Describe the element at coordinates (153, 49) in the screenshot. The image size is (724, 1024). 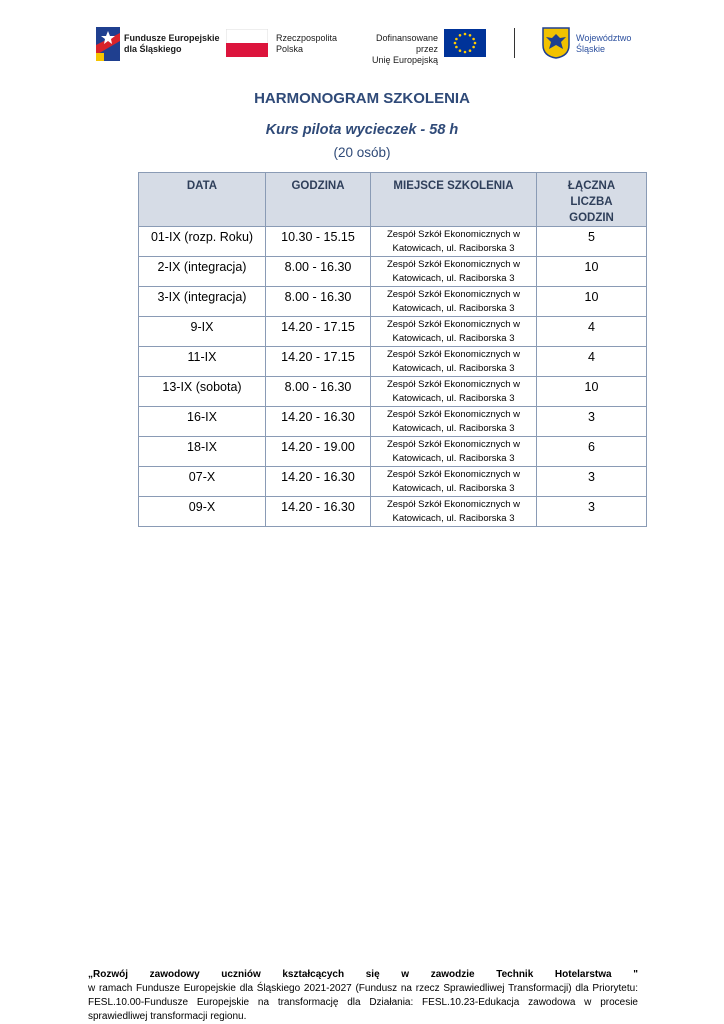
I see `logo-text: dla Śląskiego` at that location.